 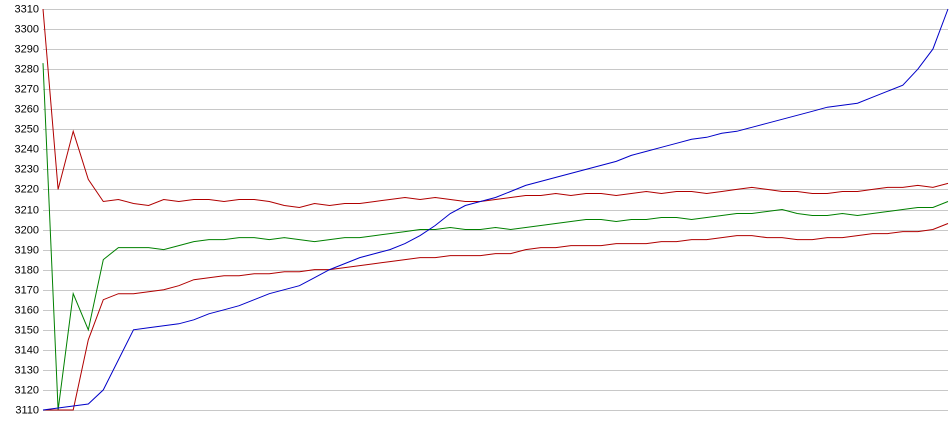 What do you see at coordinates (27, 129) in the screenshot?
I see `y-tick-label: 3250` at bounding box center [27, 129].